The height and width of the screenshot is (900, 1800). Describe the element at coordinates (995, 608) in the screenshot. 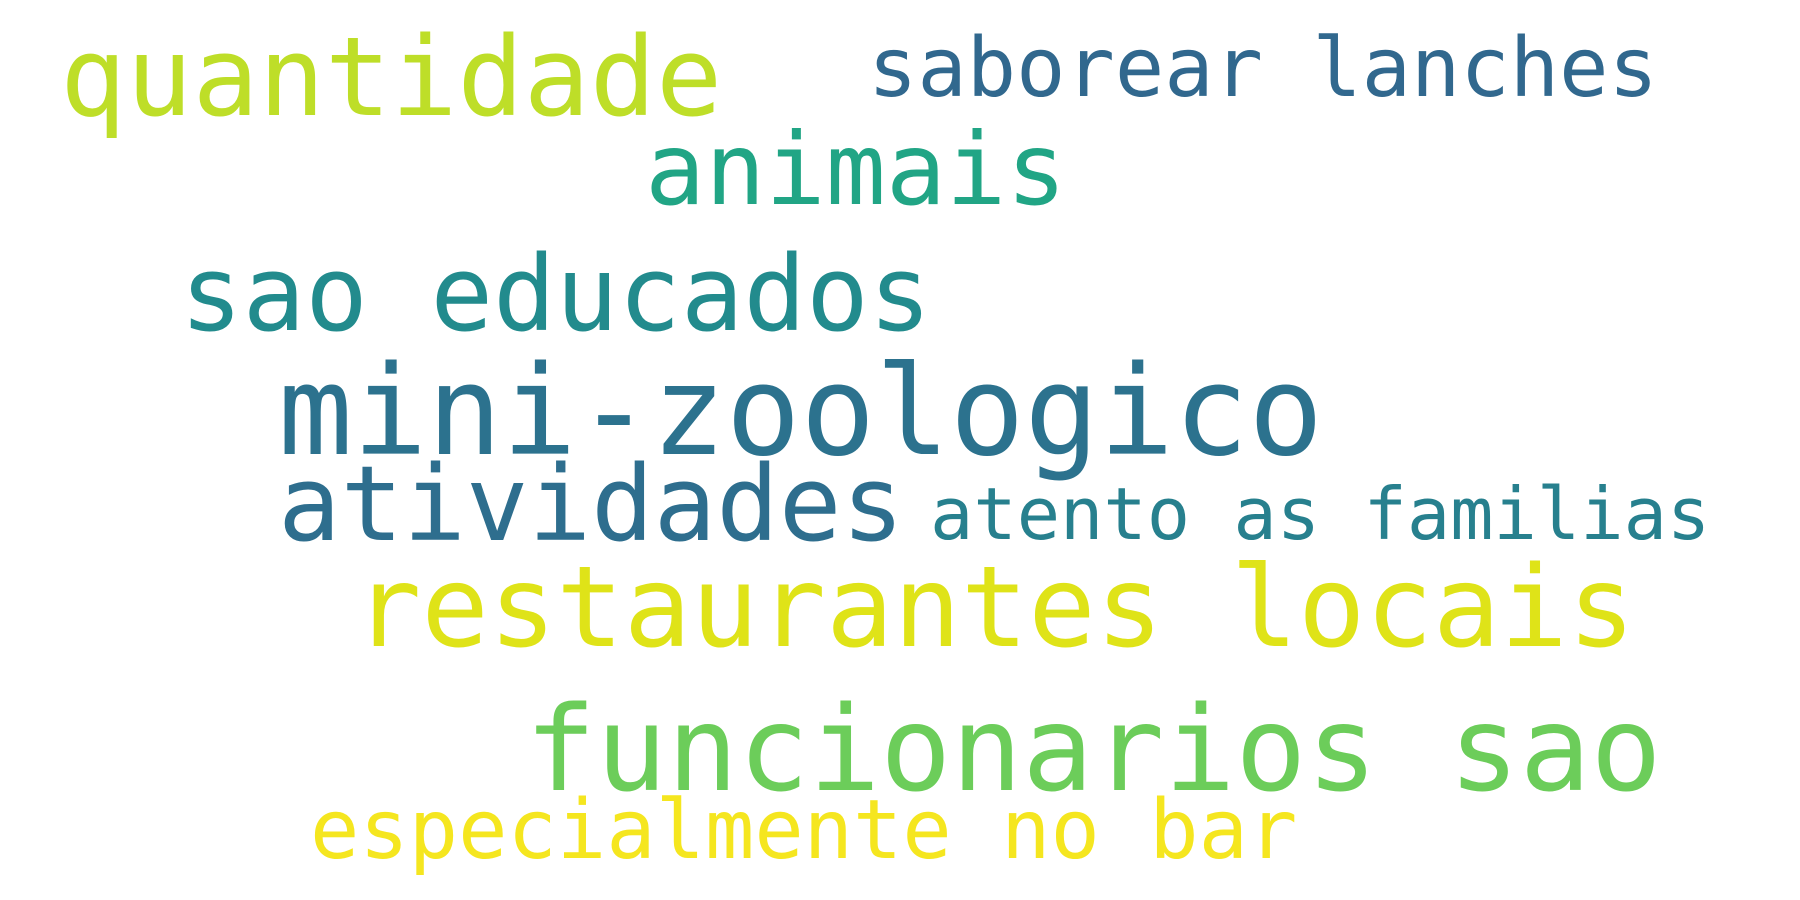

I see `word-restaurantes-locais: restaurantes locais` at that location.